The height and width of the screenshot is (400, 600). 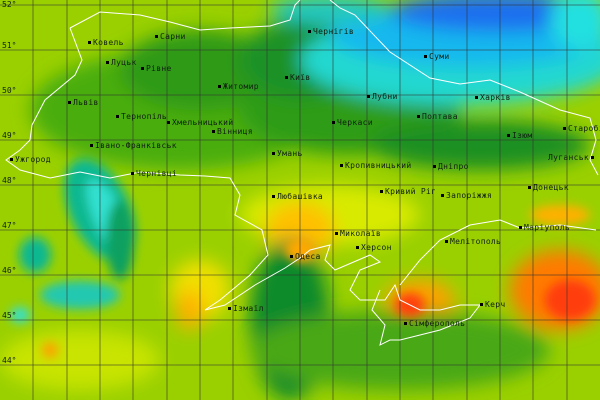 I want to click on city-label: Старобільськ, so click(x=584, y=128).